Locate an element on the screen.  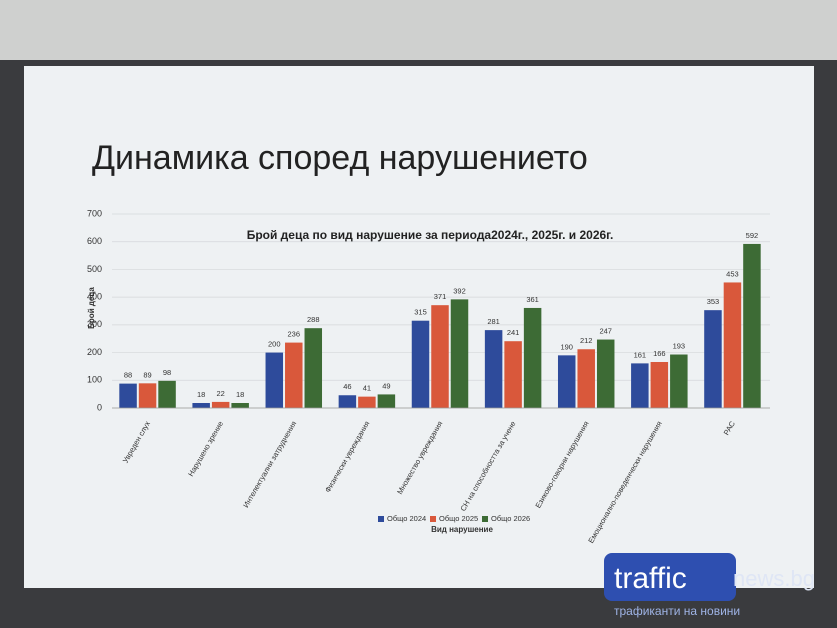
data-label: 288 is located at coordinates (313, 319).